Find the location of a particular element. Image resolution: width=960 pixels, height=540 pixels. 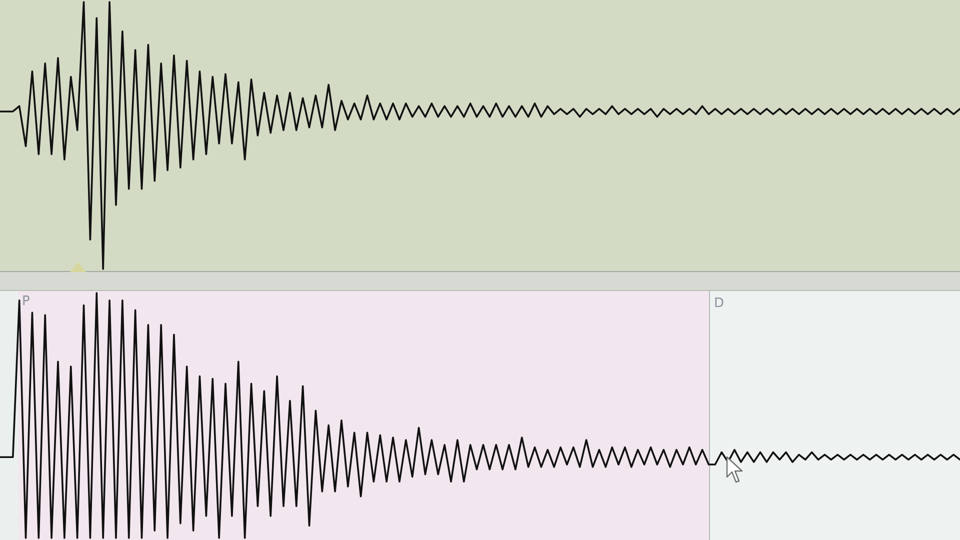

annotation: D is located at coordinates (719, 303).